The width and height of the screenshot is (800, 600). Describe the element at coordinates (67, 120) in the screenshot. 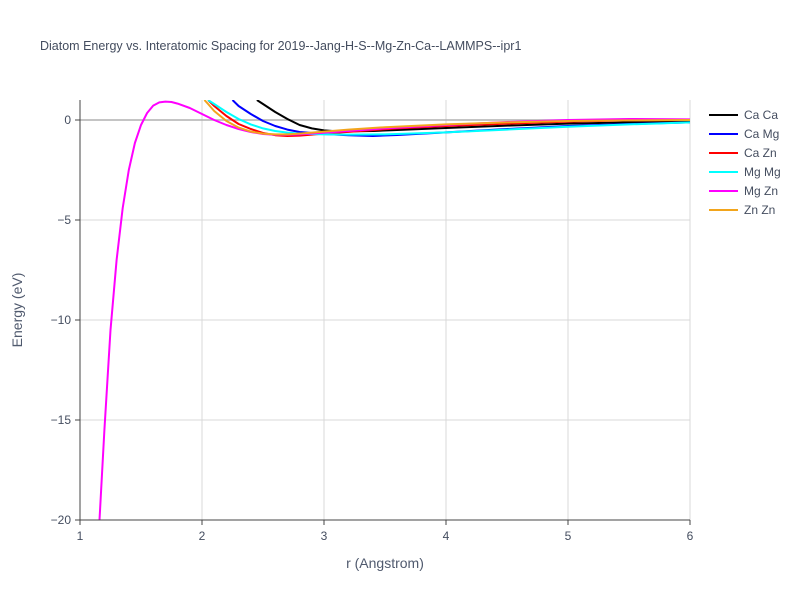

I see `y-tick-label: 0` at that location.